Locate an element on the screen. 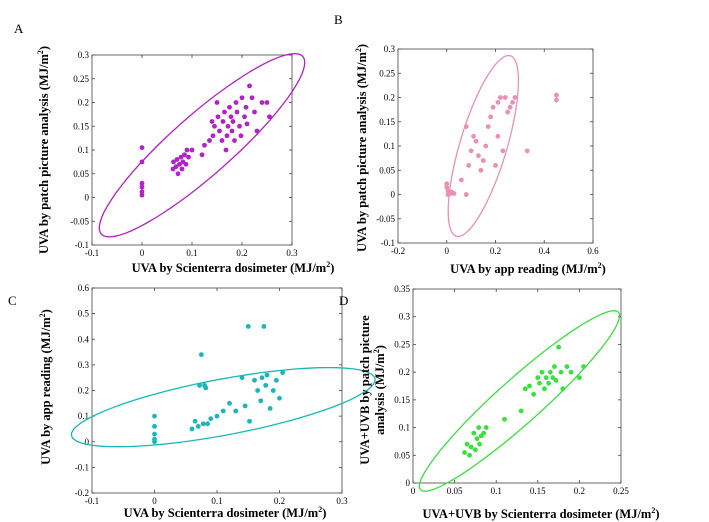 The width and height of the screenshot is (709, 522). x-tick-label: 0.15 is located at coordinates (538, 491).